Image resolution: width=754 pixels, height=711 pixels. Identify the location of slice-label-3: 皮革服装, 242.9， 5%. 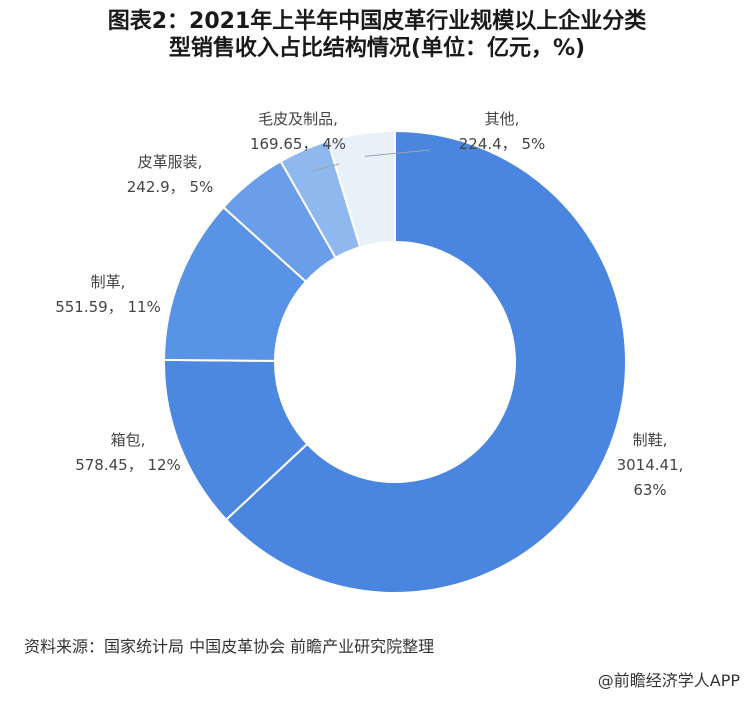
(170, 174).